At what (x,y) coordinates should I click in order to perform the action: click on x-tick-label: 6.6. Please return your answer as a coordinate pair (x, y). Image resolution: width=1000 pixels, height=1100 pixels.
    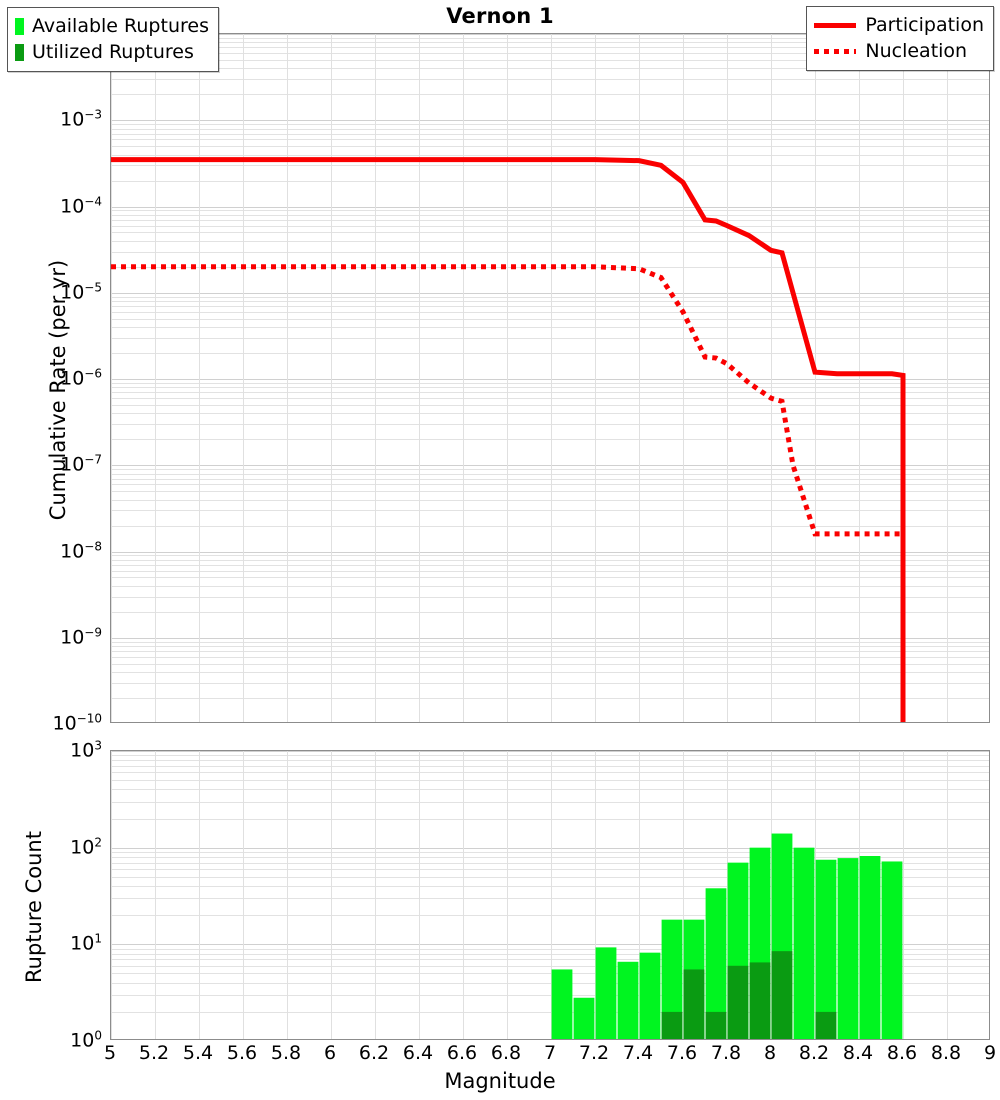
    Looking at the image, I should click on (462, 1053).